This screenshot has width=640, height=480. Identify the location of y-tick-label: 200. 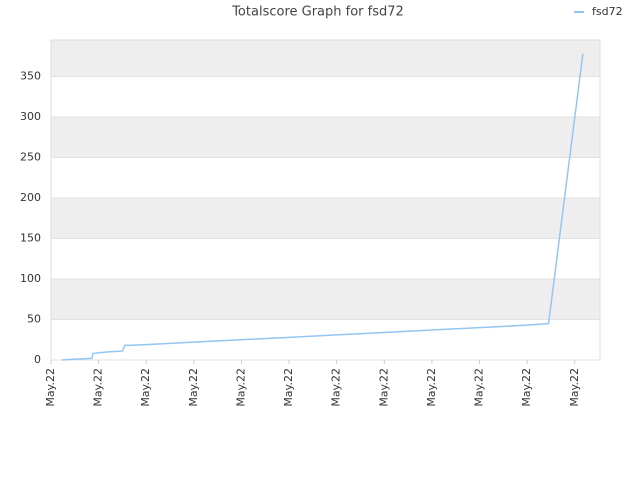
(30, 197).